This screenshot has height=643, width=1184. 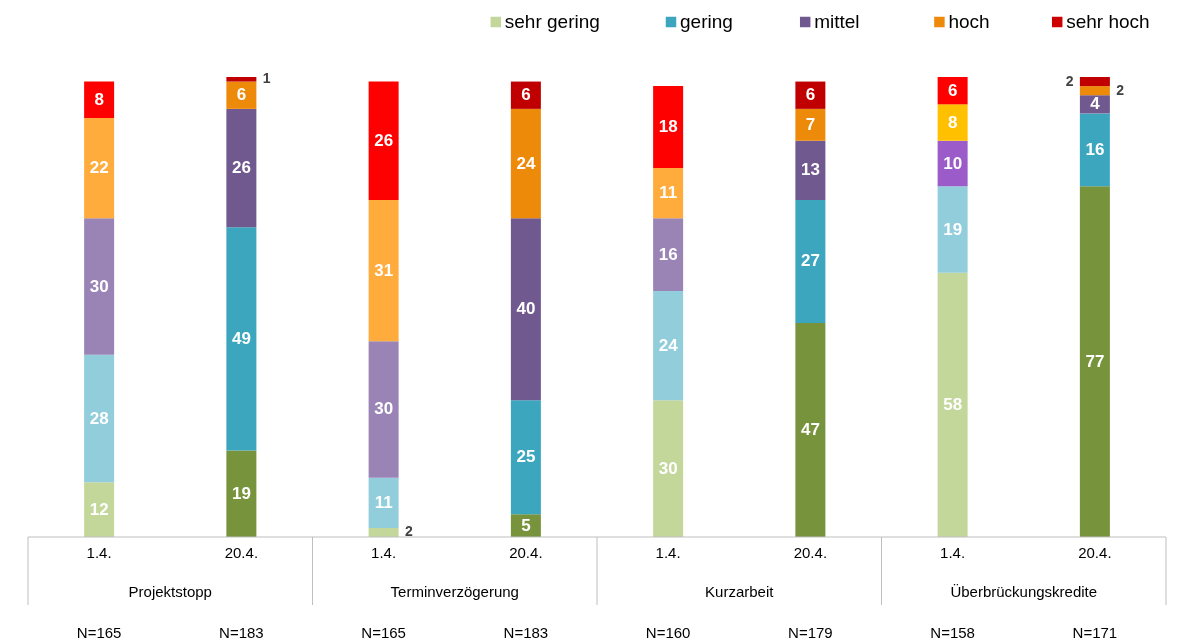 I want to click on data-label: 27, so click(x=810, y=261).